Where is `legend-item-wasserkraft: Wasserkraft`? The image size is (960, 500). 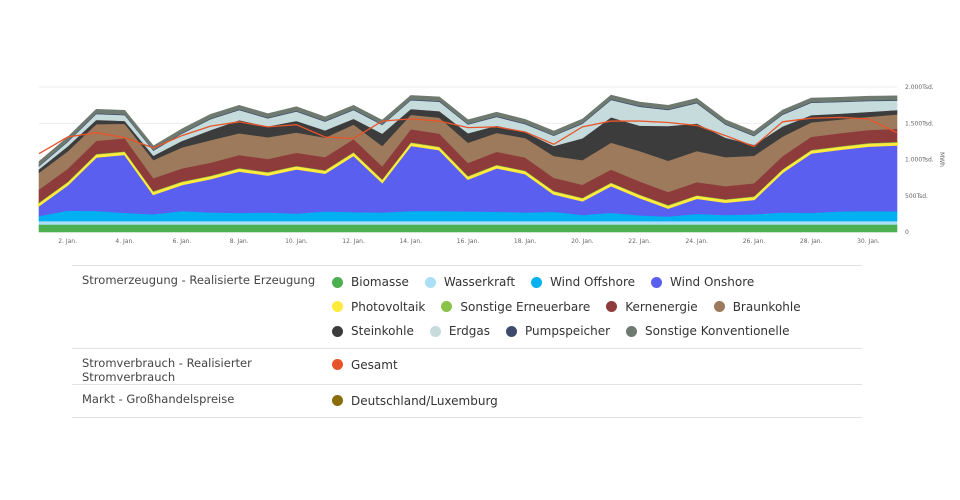
legend-item-wasserkraft: Wasserkraft is located at coordinates (470, 282).